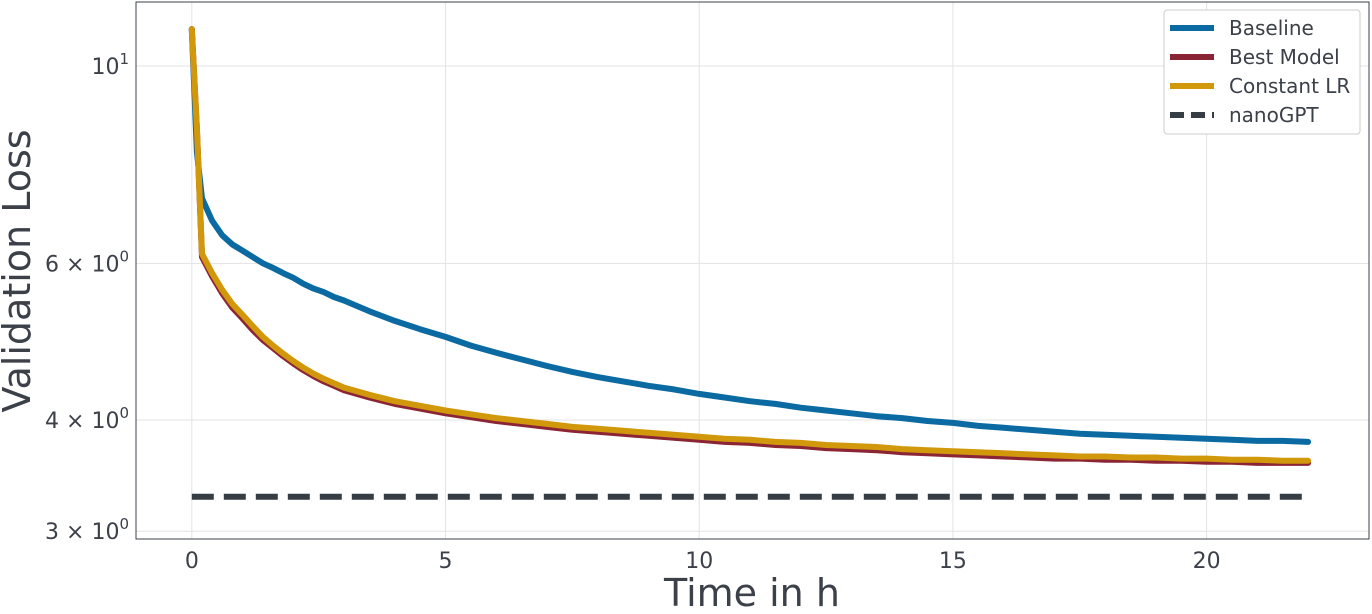 The height and width of the screenshot is (614, 1372). I want to click on y-tick-label: 6 × 100, so click(87, 262).